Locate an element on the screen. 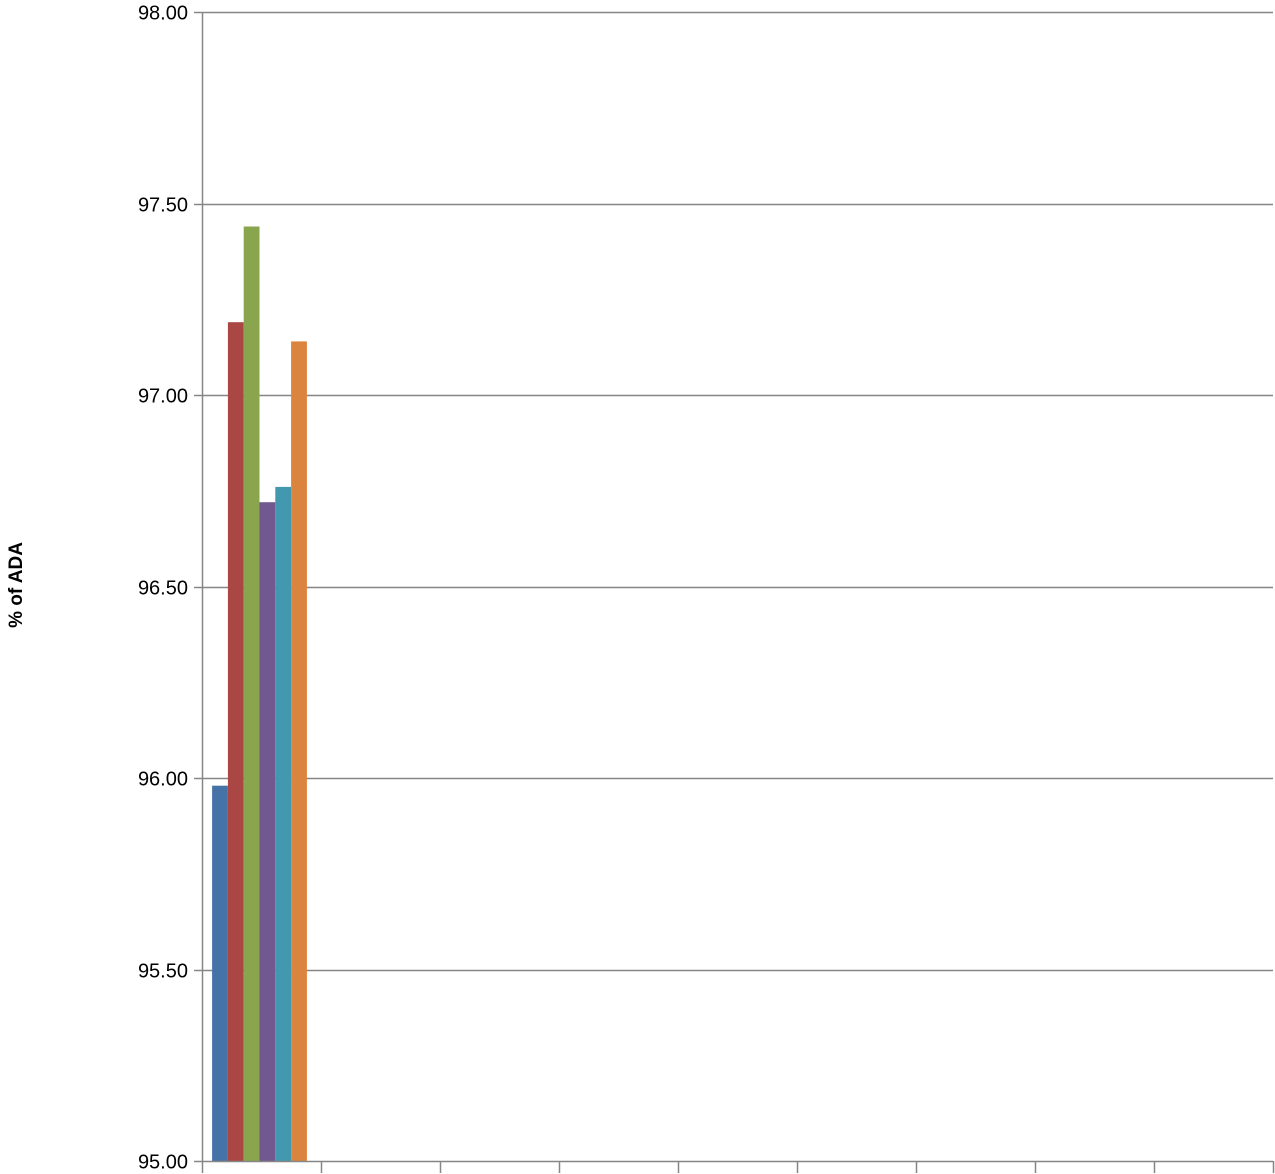 Image resolution: width=1275 pixels, height=1174 pixels. bars is located at coordinates (259, 693).